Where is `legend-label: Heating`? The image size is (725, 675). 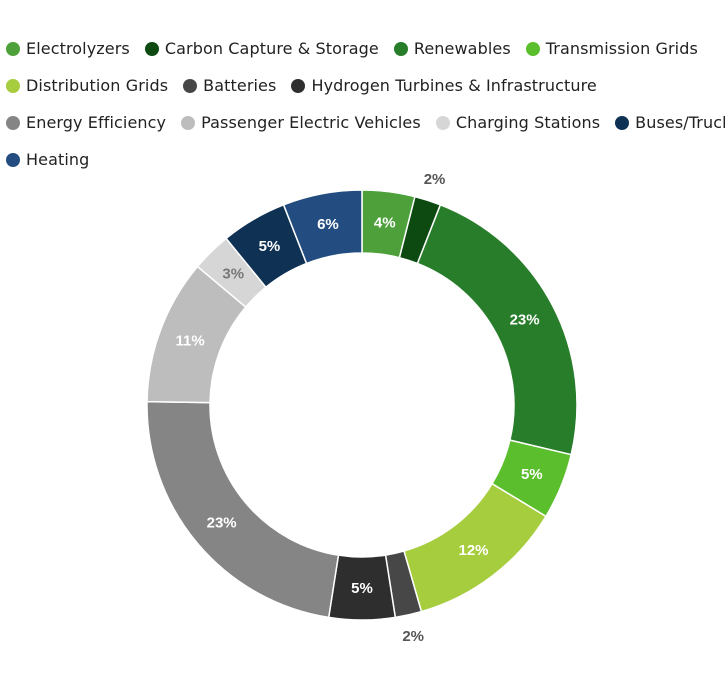 legend-label: Heating is located at coordinates (58, 159).